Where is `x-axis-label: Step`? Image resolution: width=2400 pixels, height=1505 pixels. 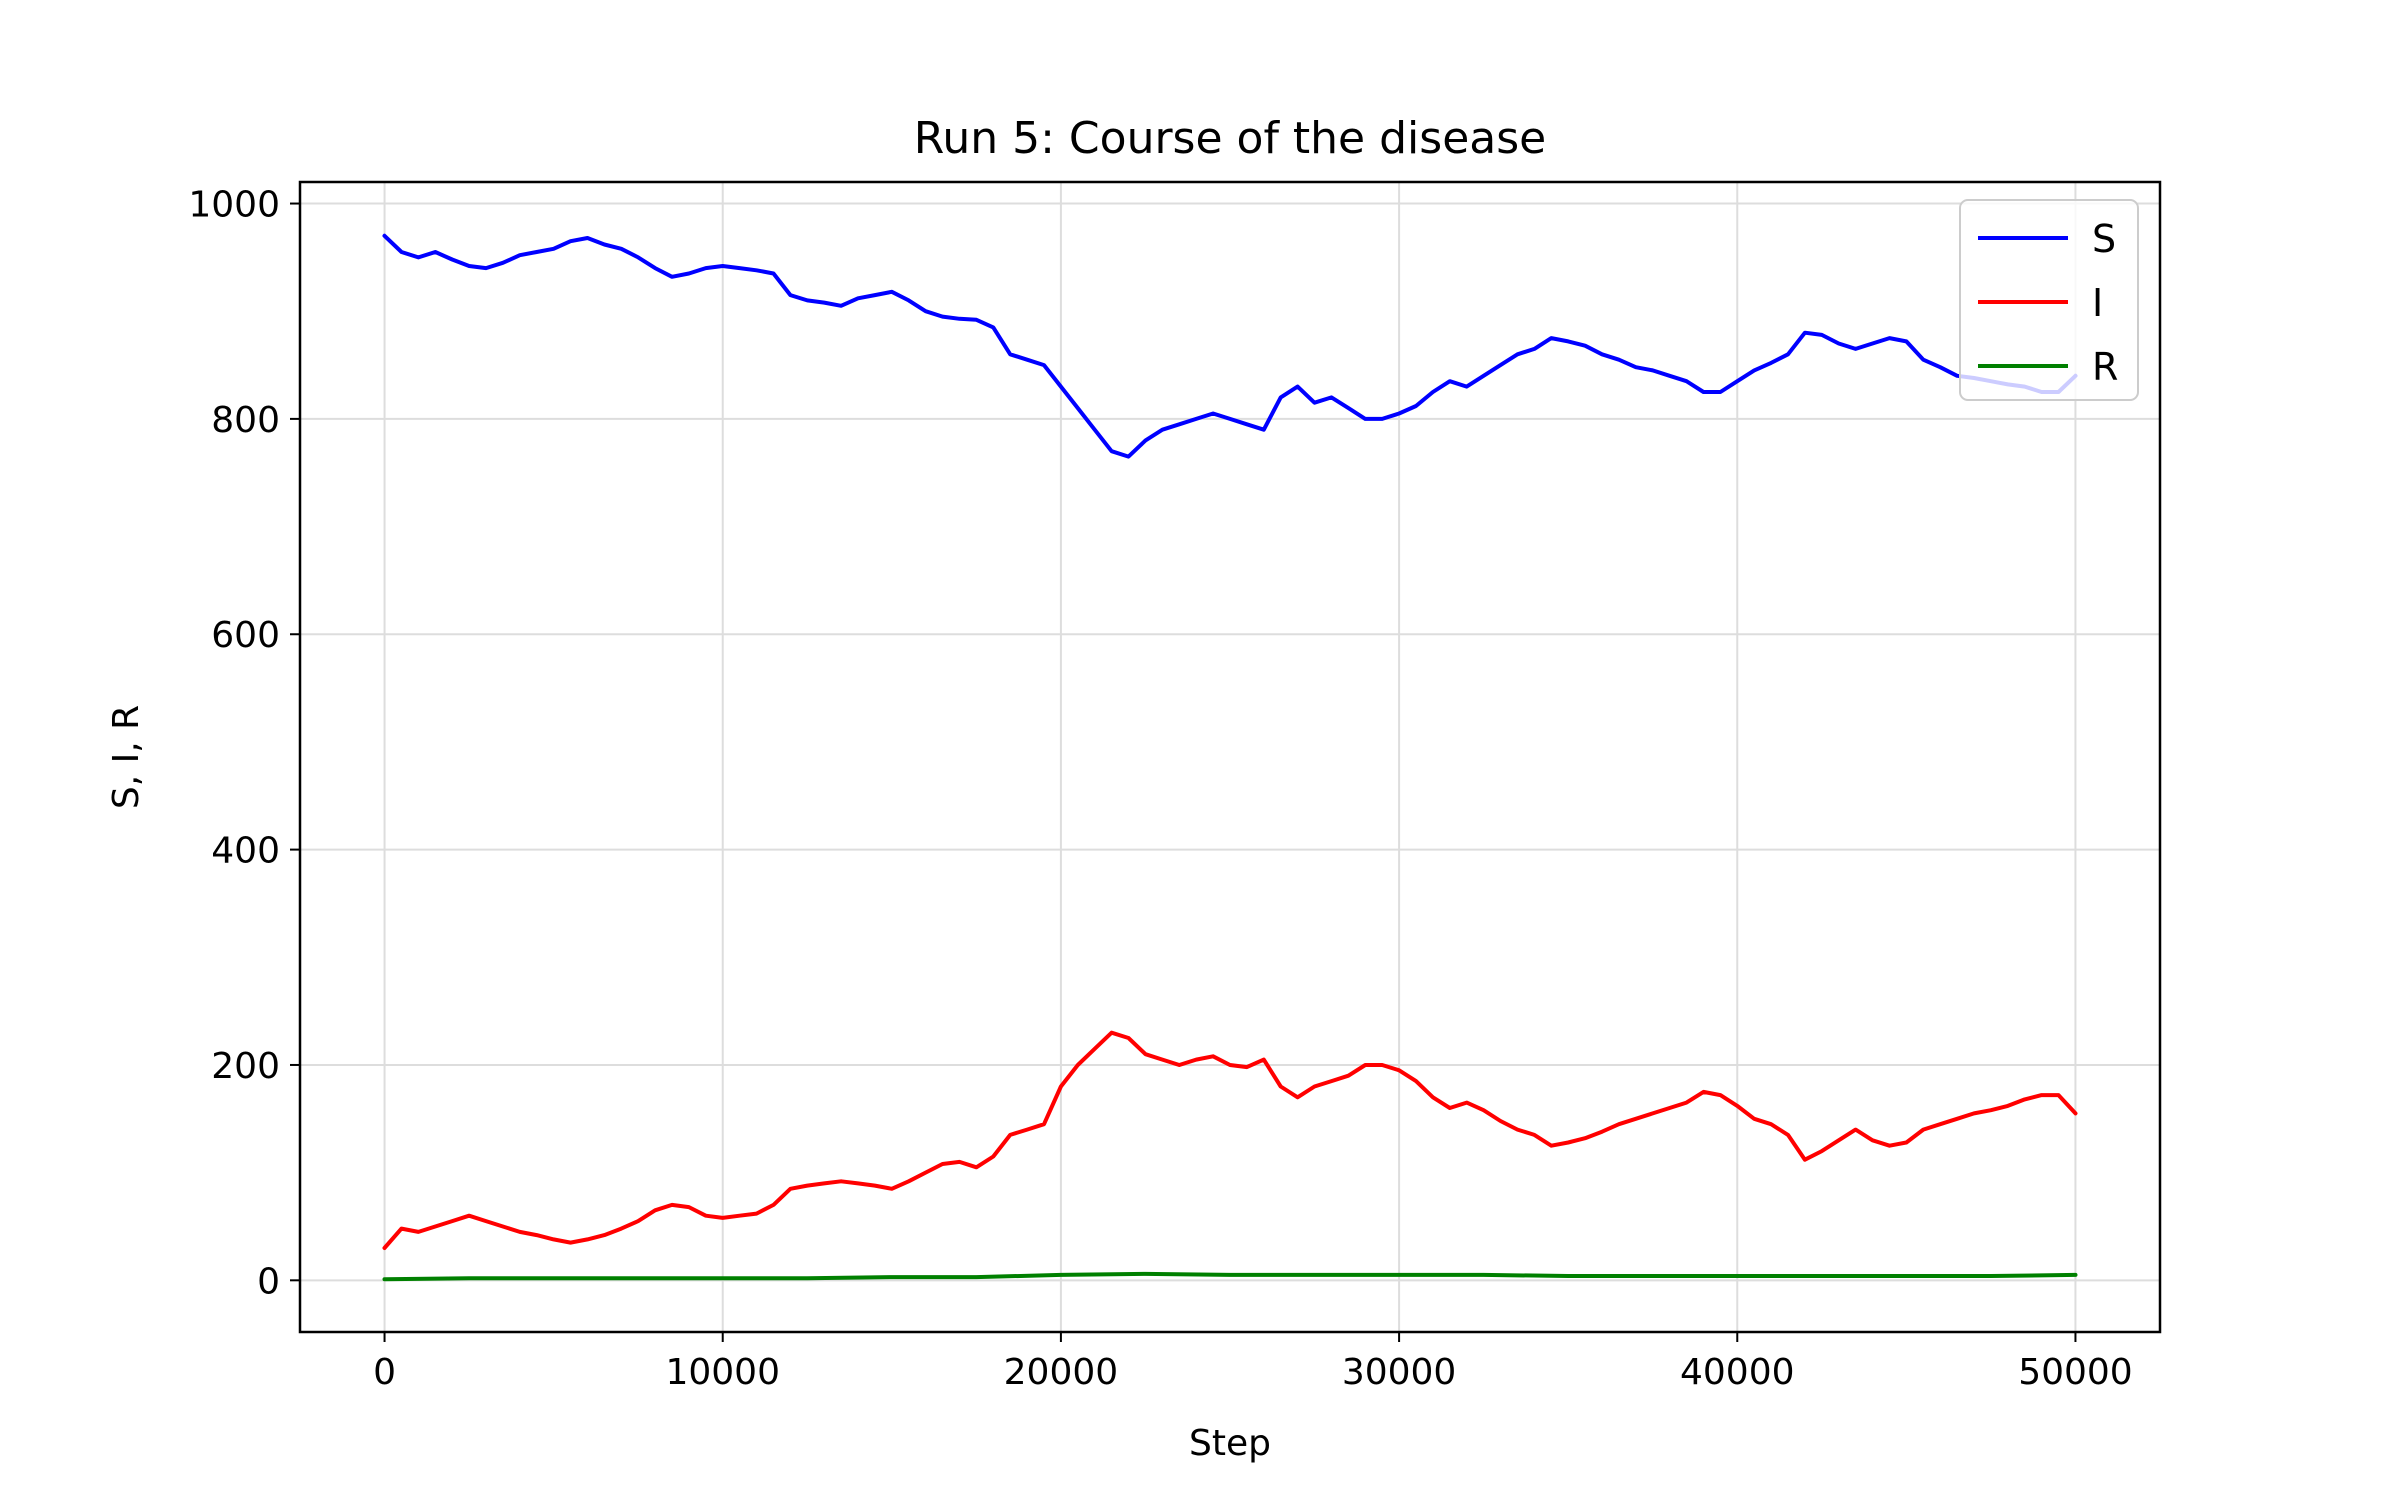
x-axis-label: Step is located at coordinates (1230, 1443).